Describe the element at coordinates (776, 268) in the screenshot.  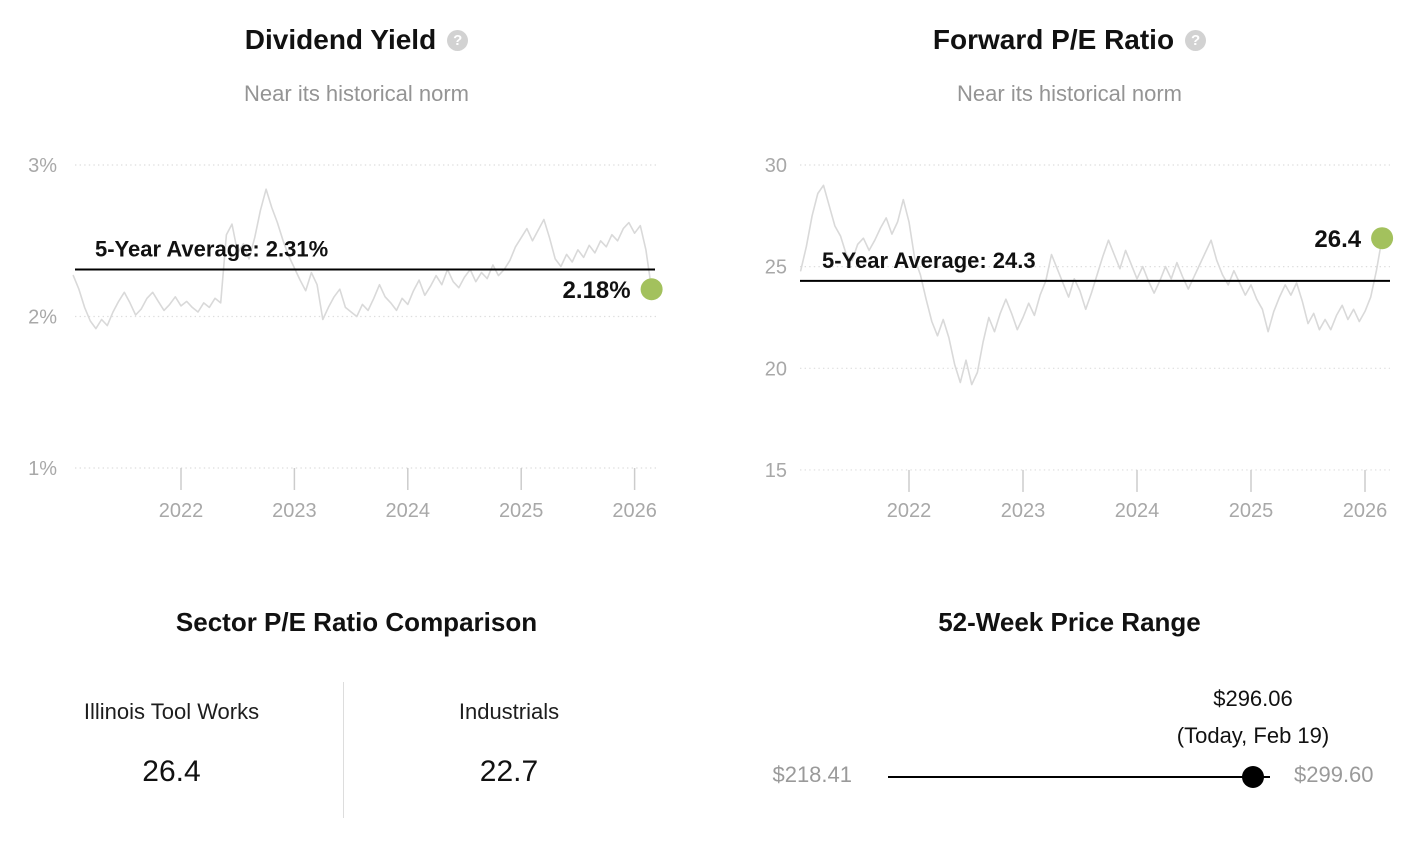
I see `y-tick-label: 25` at that location.